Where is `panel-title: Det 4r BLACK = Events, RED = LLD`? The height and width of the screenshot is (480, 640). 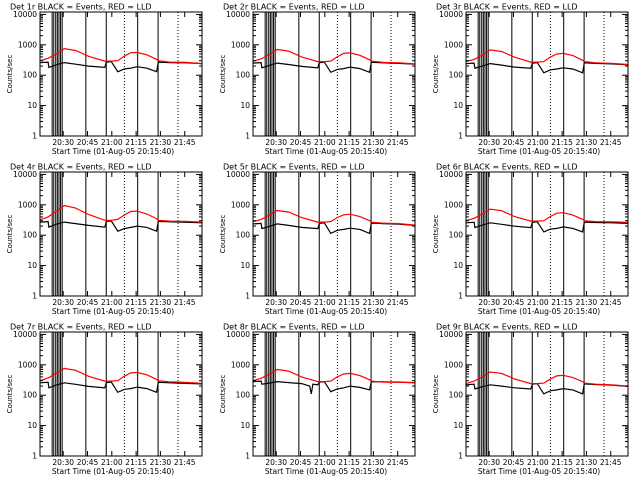
panel-title: Det 4r BLACK = Events, RED = LLD is located at coordinates (81, 167).